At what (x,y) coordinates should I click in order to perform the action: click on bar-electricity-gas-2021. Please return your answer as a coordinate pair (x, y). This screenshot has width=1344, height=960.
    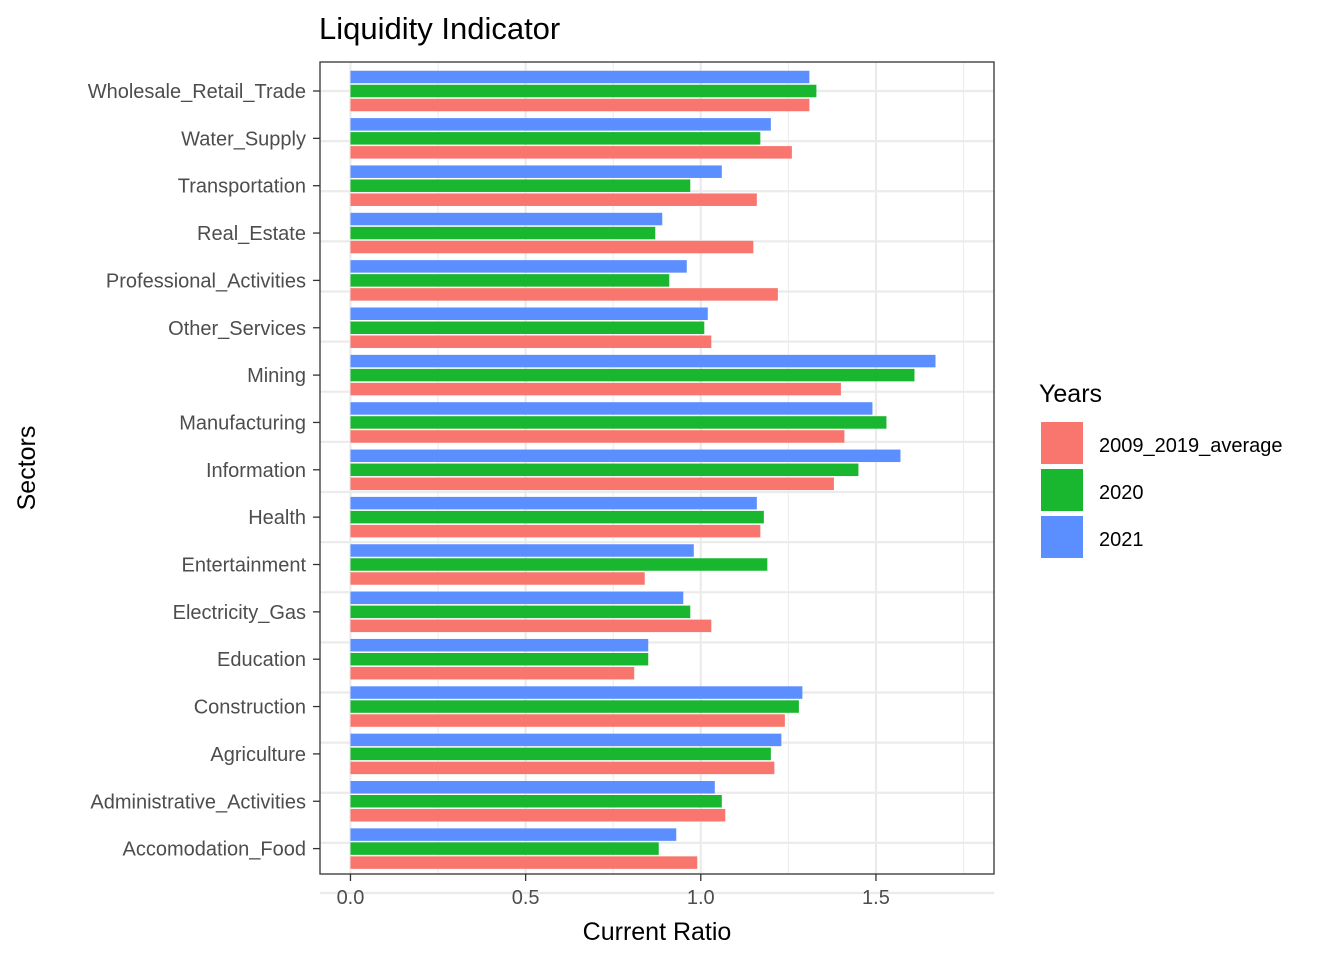
    Looking at the image, I should click on (517, 598).